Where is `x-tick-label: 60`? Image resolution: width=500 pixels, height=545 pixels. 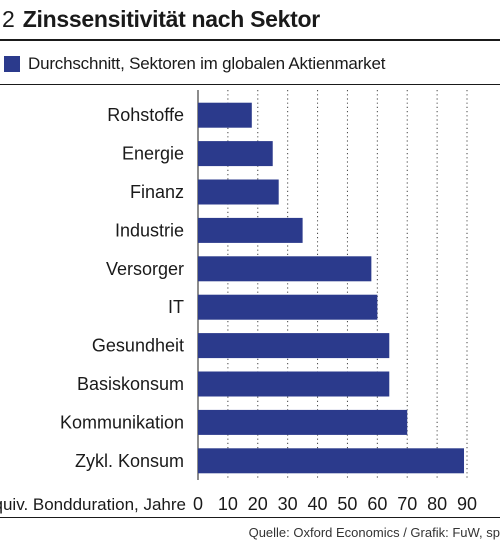 x-tick-label: 60 is located at coordinates (377, 504).